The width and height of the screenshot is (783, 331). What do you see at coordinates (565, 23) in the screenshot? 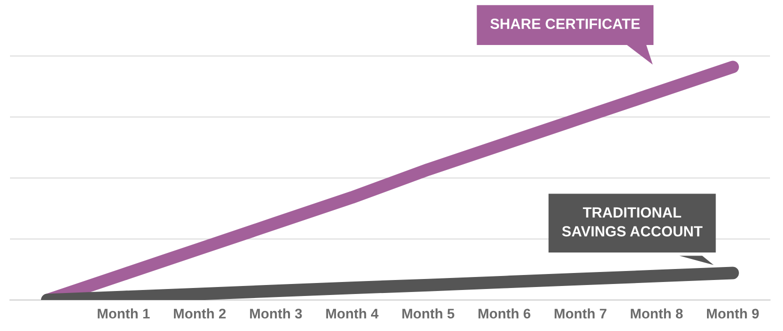
I see `text: SHARE CERTIFICATE` at bounding box center [565, 23].